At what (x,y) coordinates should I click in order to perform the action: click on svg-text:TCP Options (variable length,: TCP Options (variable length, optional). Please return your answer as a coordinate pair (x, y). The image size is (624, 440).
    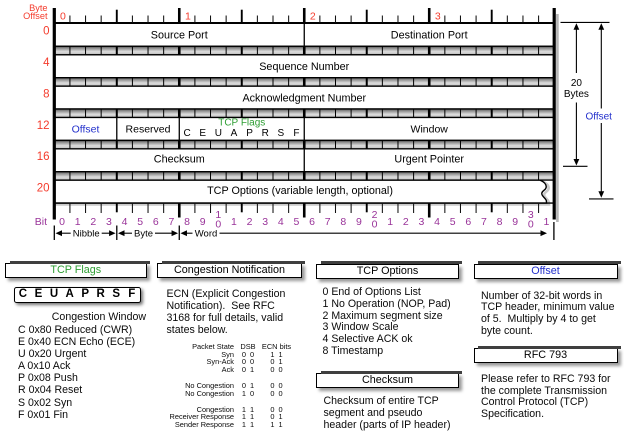
    Looking at the image, I should click on (300, 191).